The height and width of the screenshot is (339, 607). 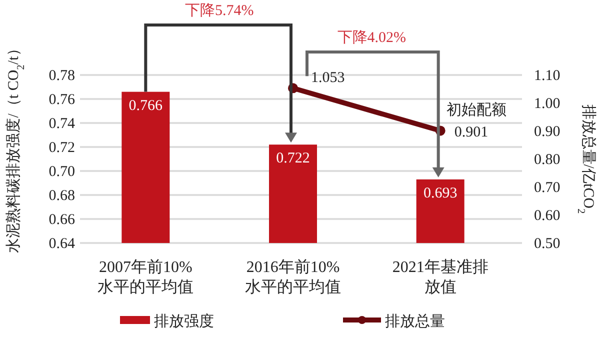 What do you see at coordinates (146, 277) in the screenshot?
I see `x-tick-label: 2007年前10%水平的平均值` at bounding box center [146, 277].